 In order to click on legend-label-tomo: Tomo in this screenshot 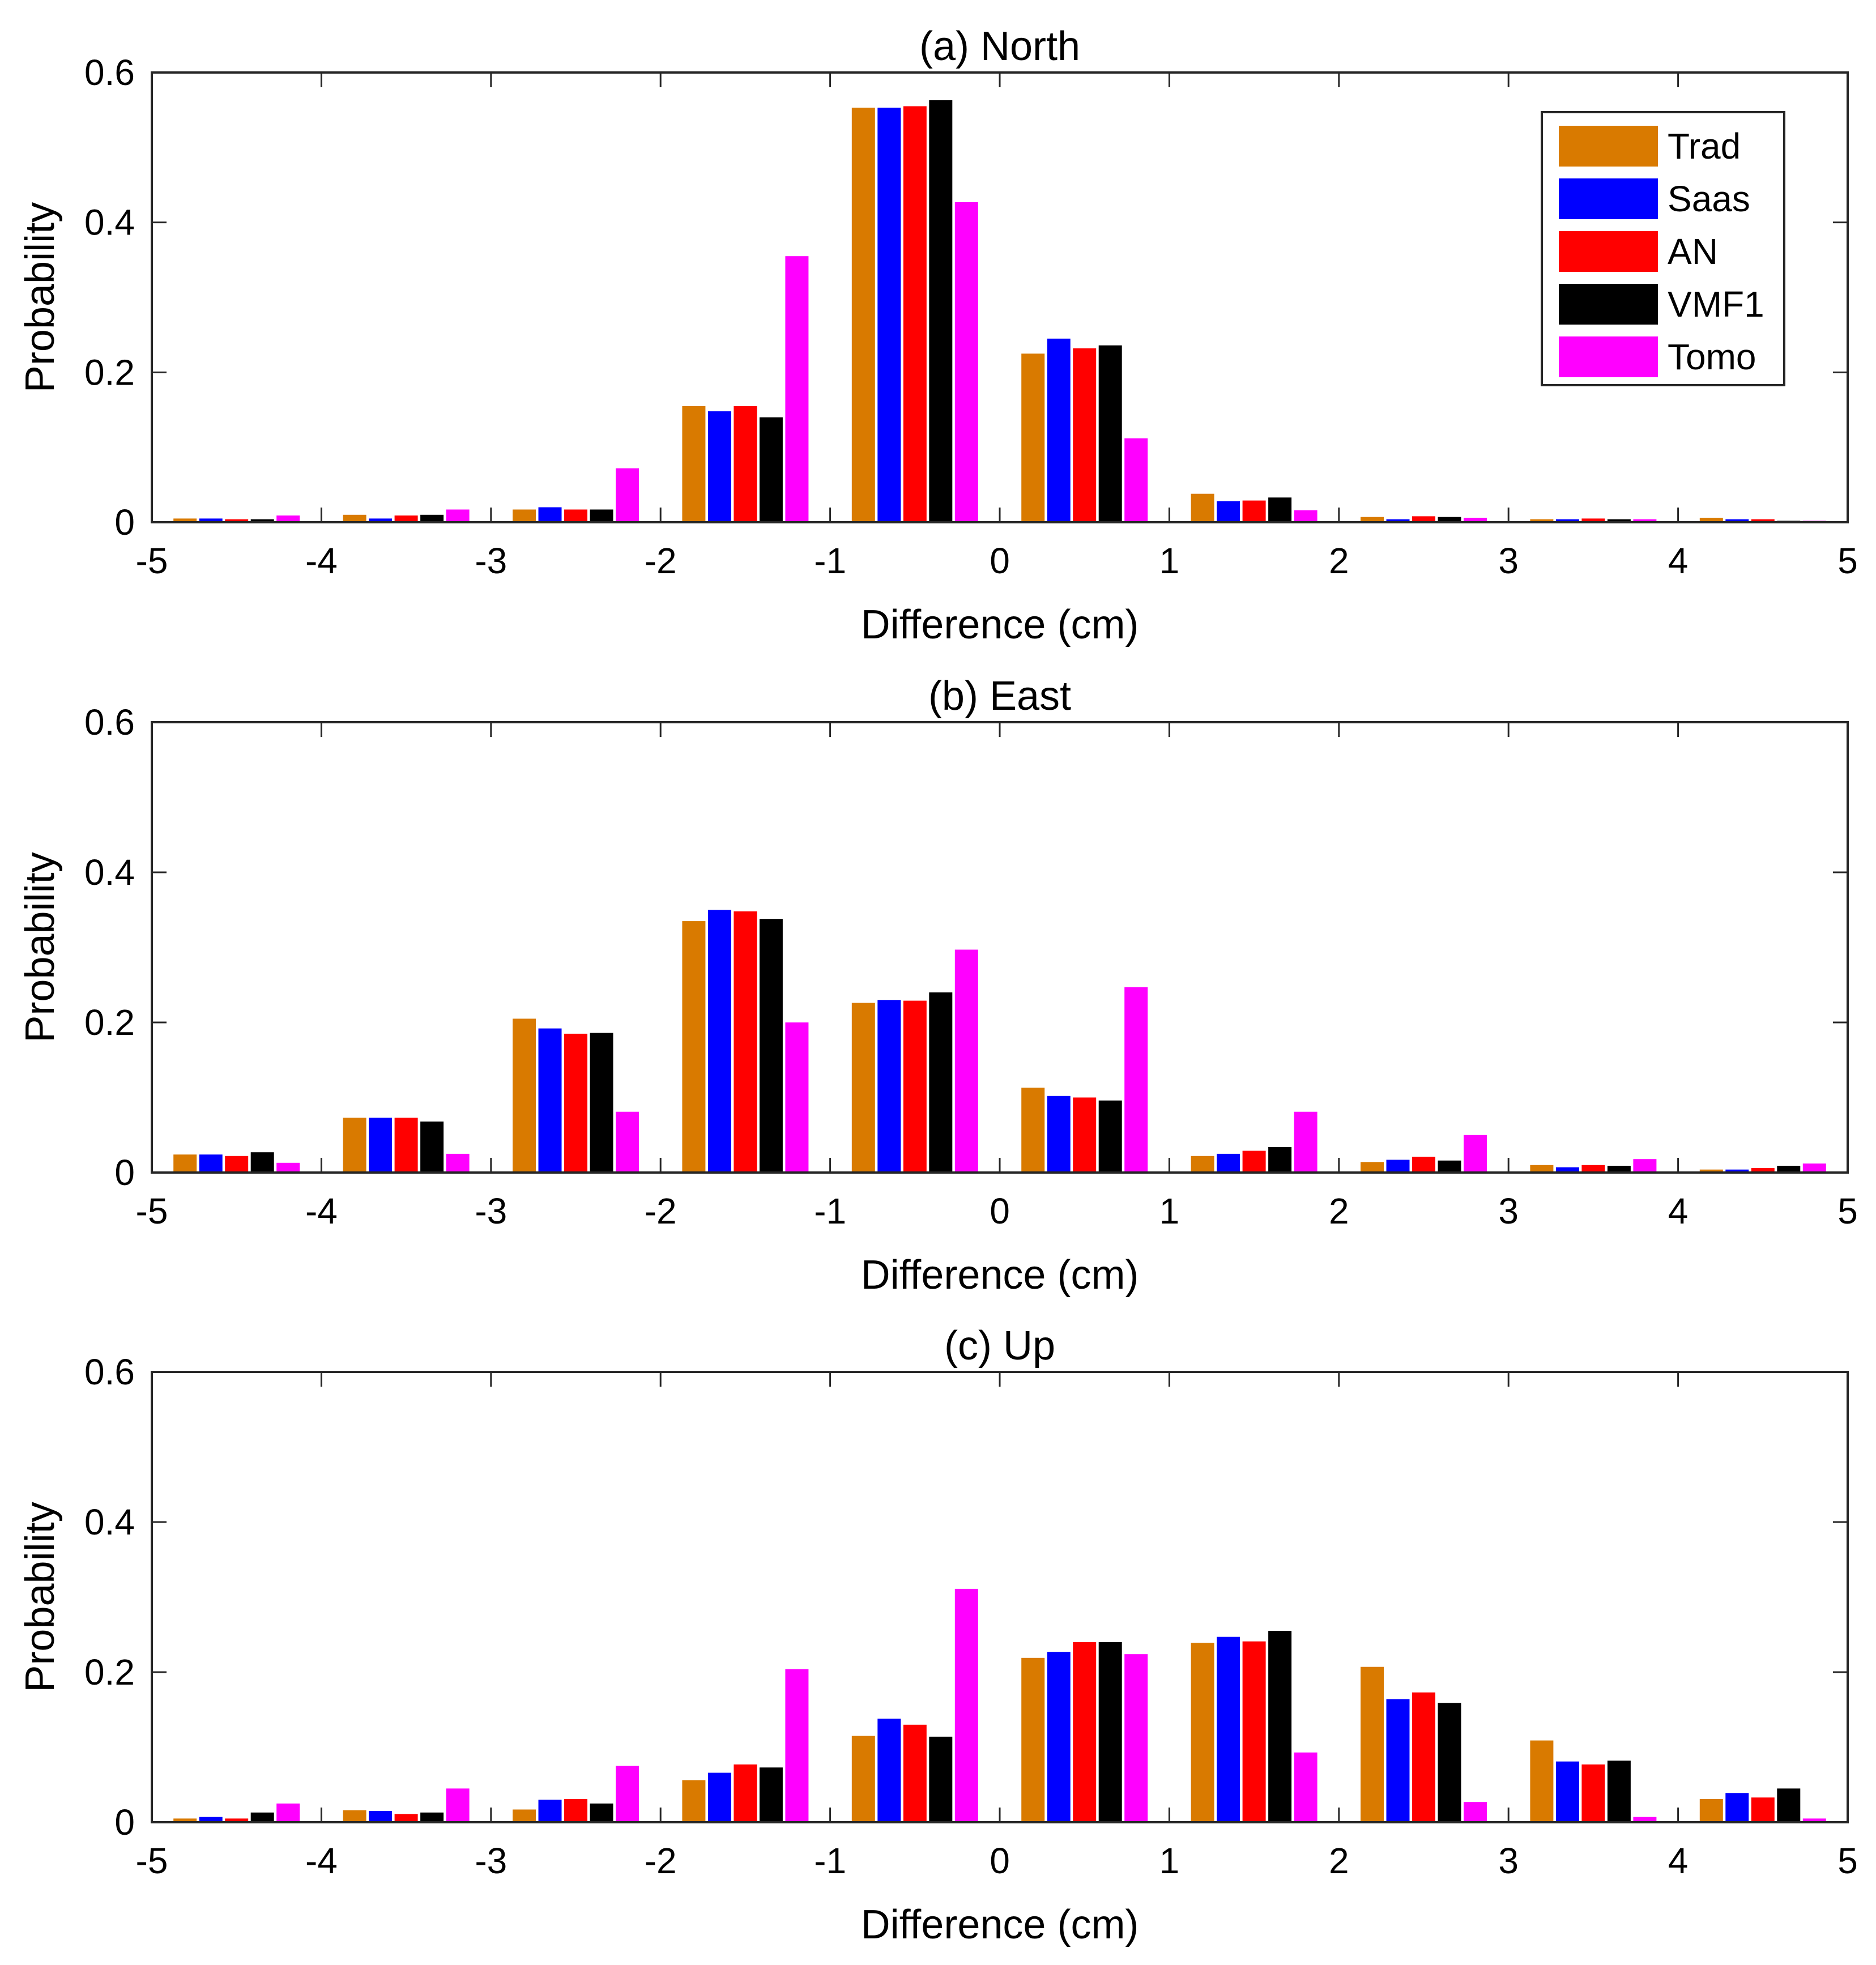, I will do `click(1712, 356)`.